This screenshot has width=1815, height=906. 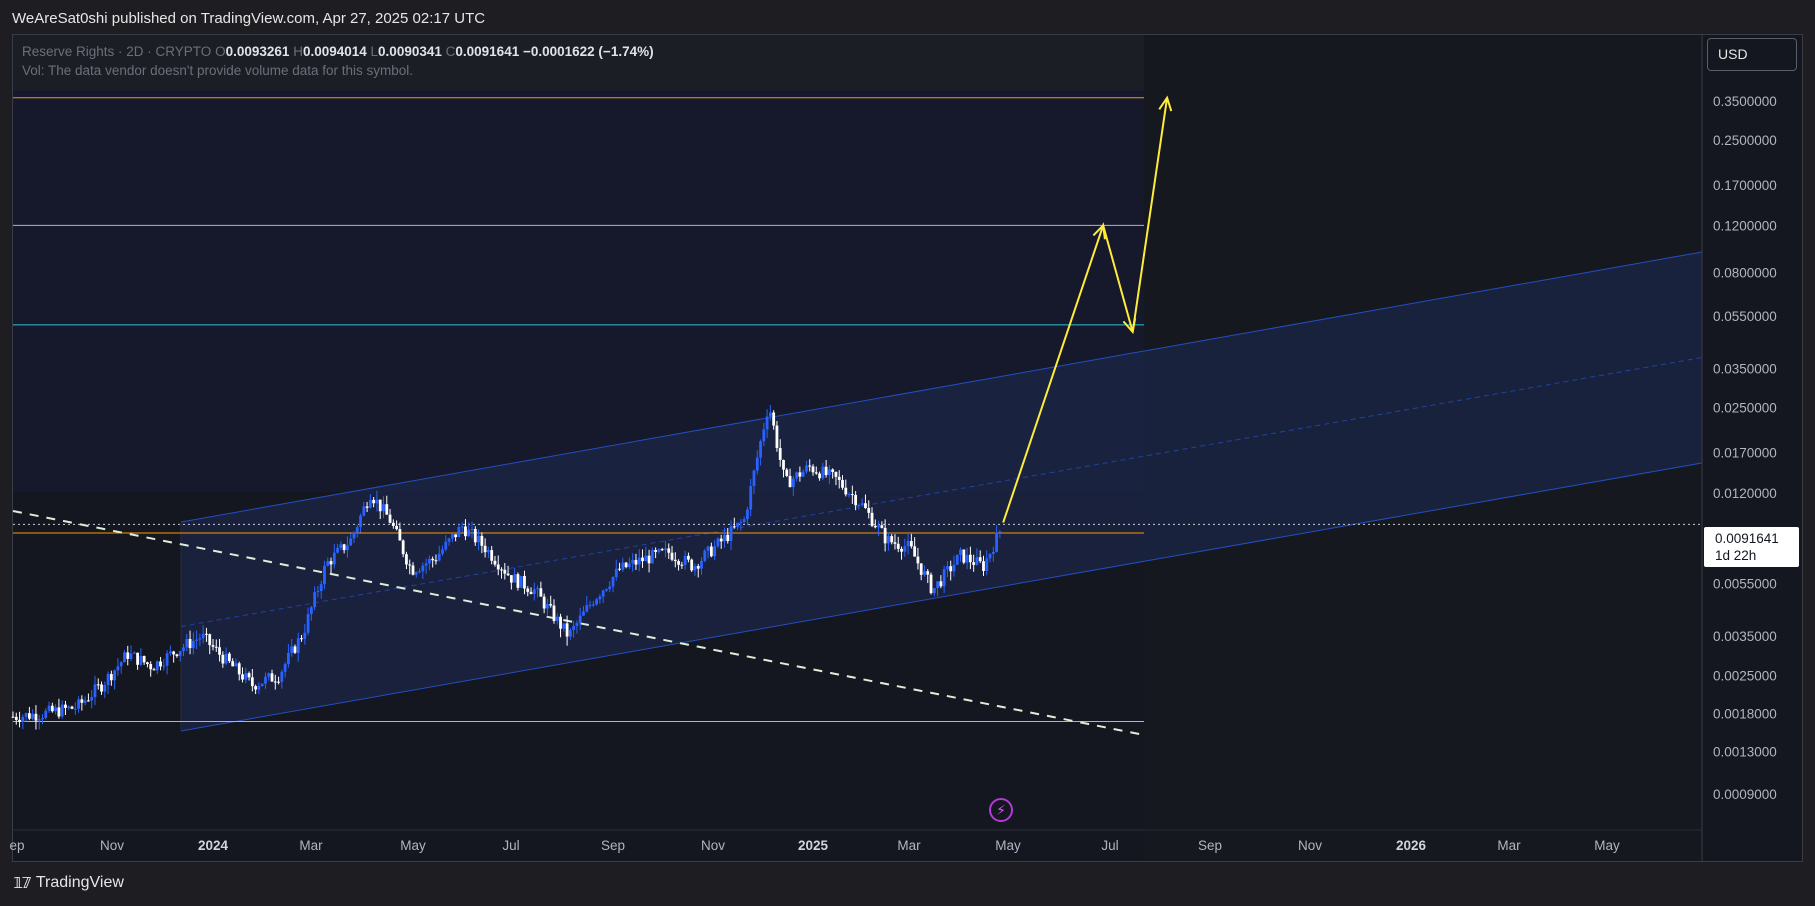 What do you see at coordinates (487, 51) in the screenshot?
I see `close-value: 0.0091641` at bounding box center [487, 51].